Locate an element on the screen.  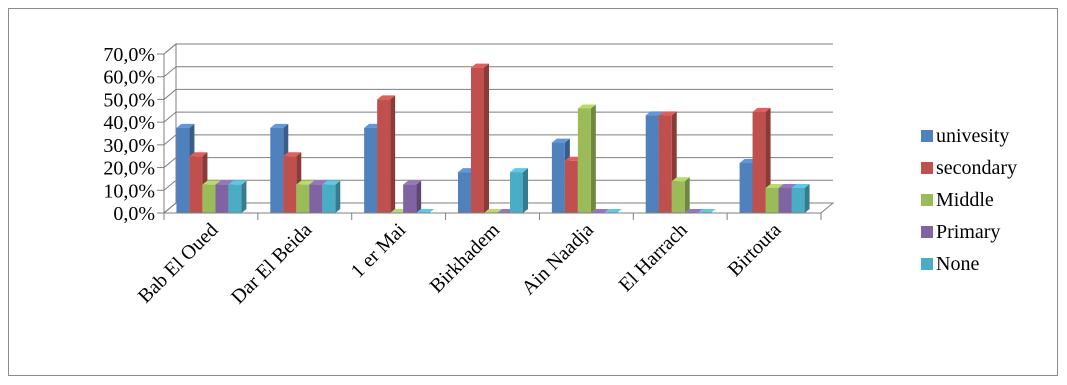
y-tick-label: 20,0% is located at coordinates (129, 169).